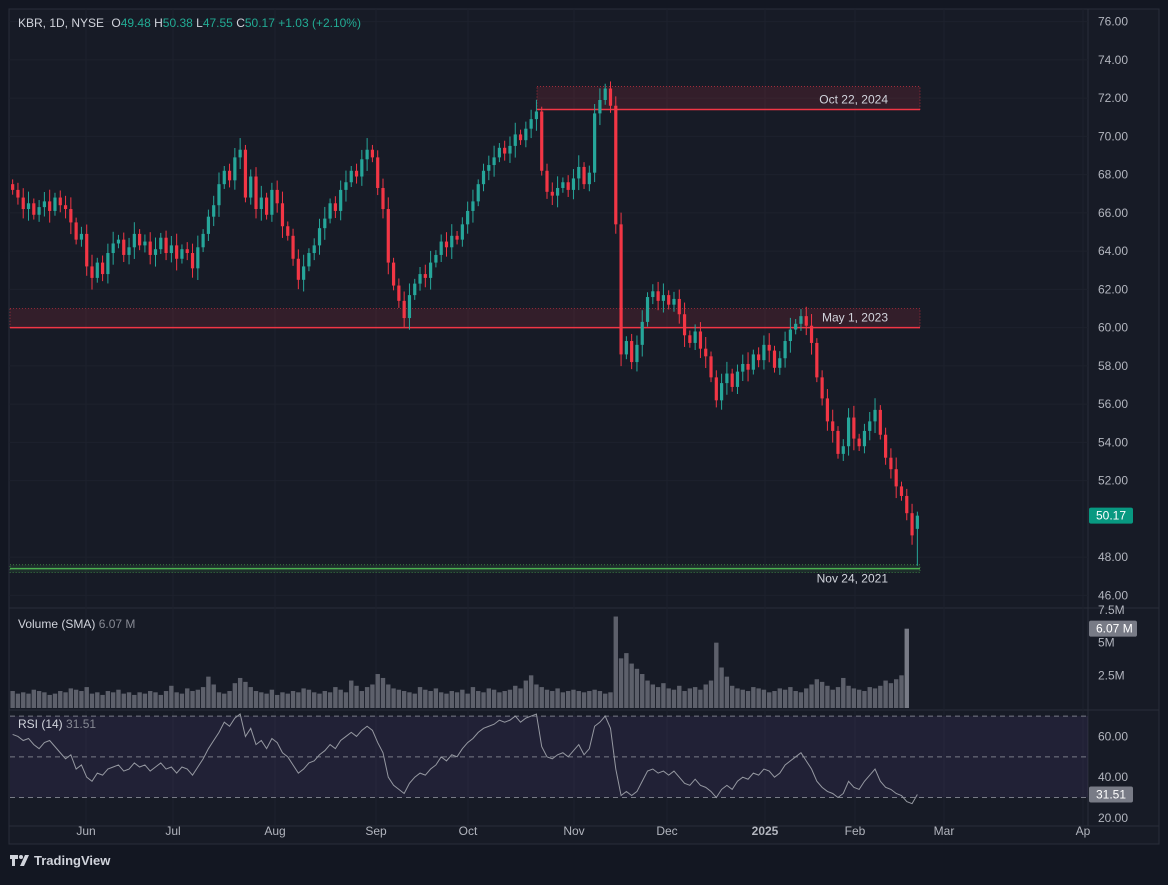  I want to click on high-value: 50.38, so click(177, 23).